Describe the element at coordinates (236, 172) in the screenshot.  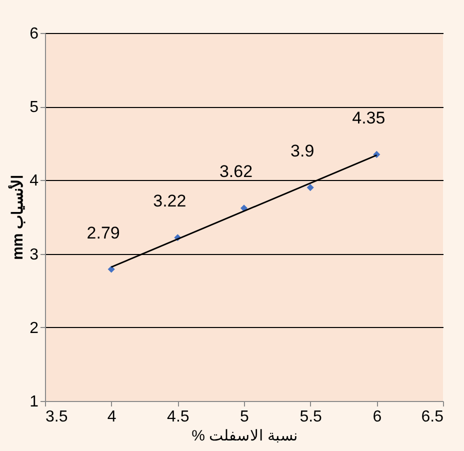
I see `data-label: 3.62` at that location.